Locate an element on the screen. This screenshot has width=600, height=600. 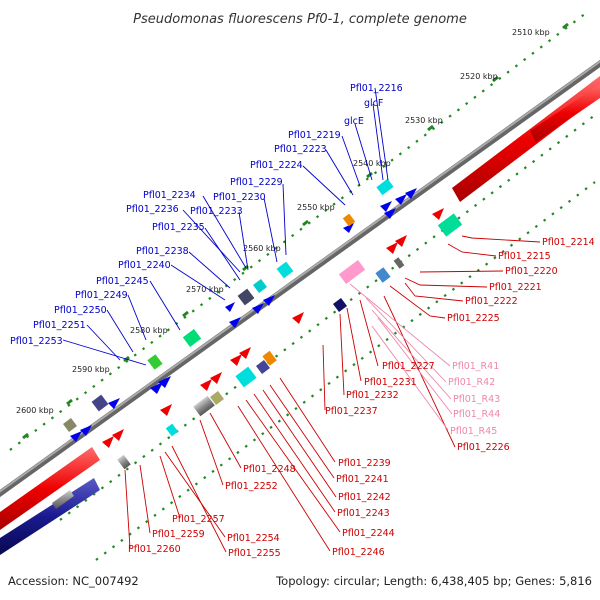
kbp-label-2570: 2570 kbp is located at coordinates (205, 289).